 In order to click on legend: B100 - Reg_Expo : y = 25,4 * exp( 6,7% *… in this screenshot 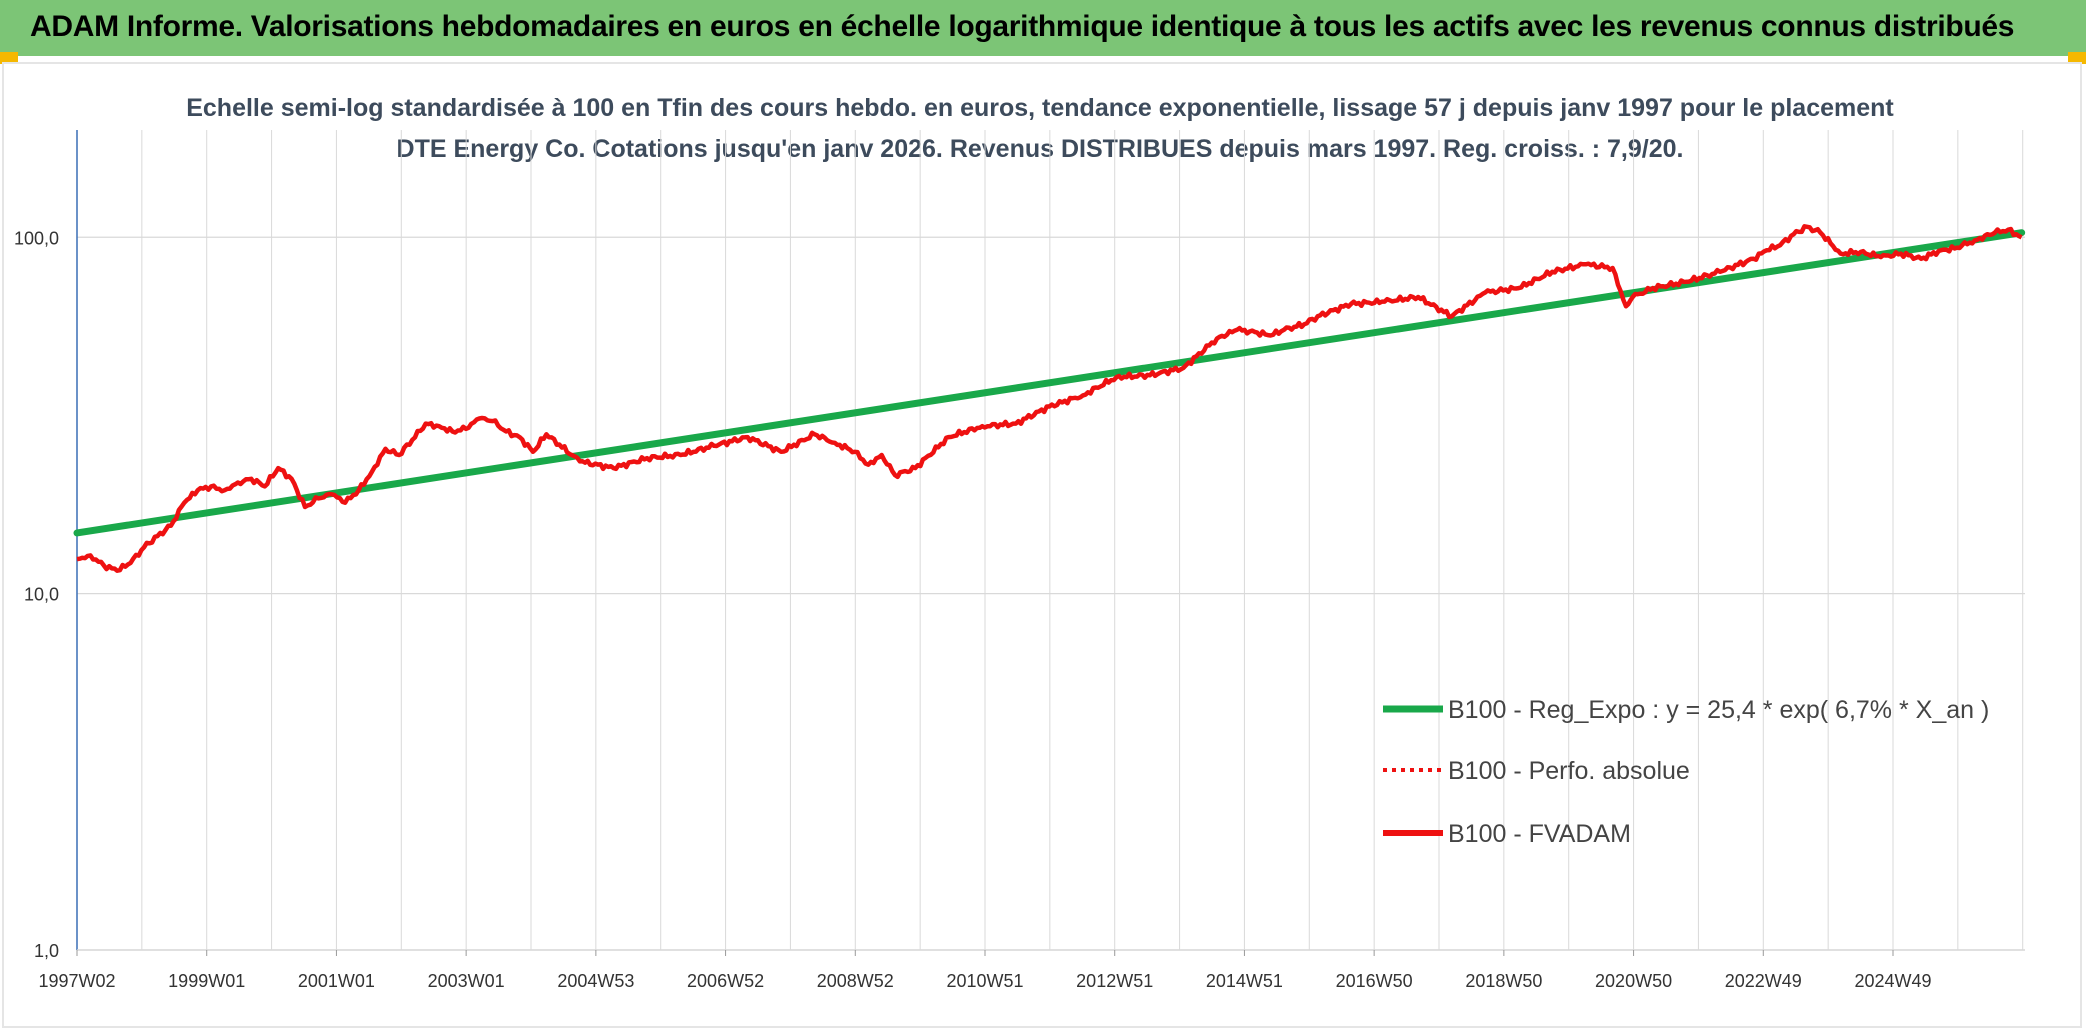, I will do `click(1686, 772)`.